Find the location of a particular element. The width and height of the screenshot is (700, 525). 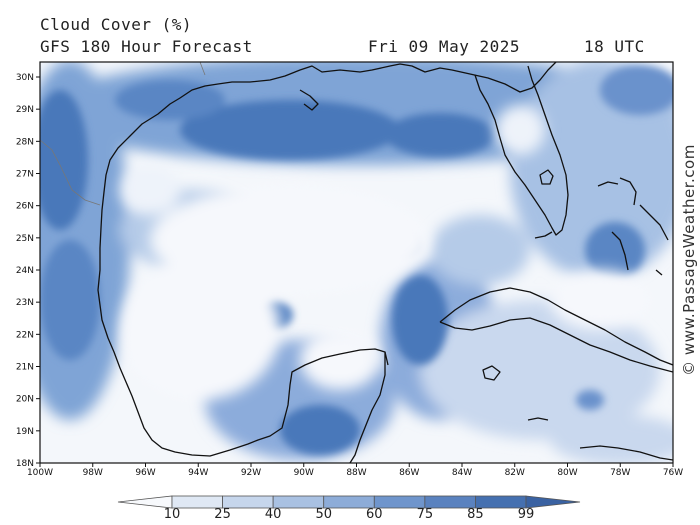

lon-label: 84W is located at coordinates (462, 473).